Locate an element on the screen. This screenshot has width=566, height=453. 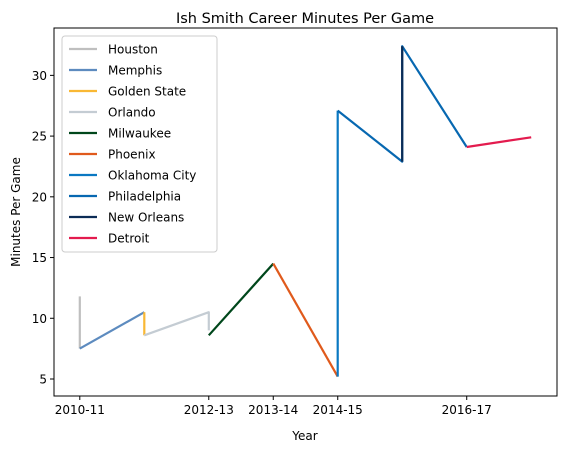
legend-label-4: Milwaukee is located at coordinates (139, 134).